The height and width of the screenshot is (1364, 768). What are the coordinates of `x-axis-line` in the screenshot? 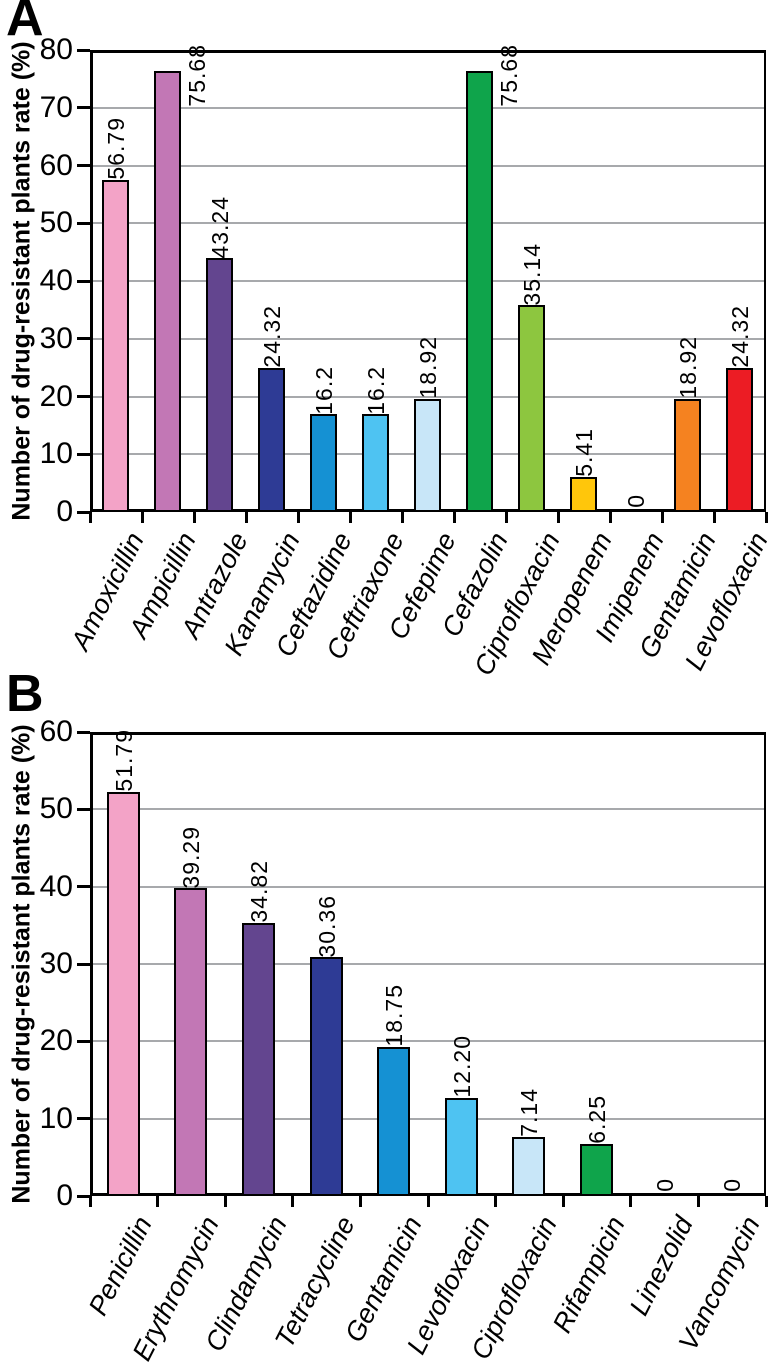 It's located at (428, 1194).